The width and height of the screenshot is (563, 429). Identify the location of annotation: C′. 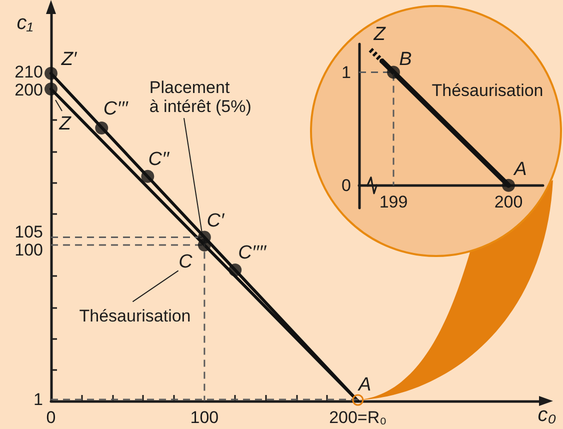
(216, 221).